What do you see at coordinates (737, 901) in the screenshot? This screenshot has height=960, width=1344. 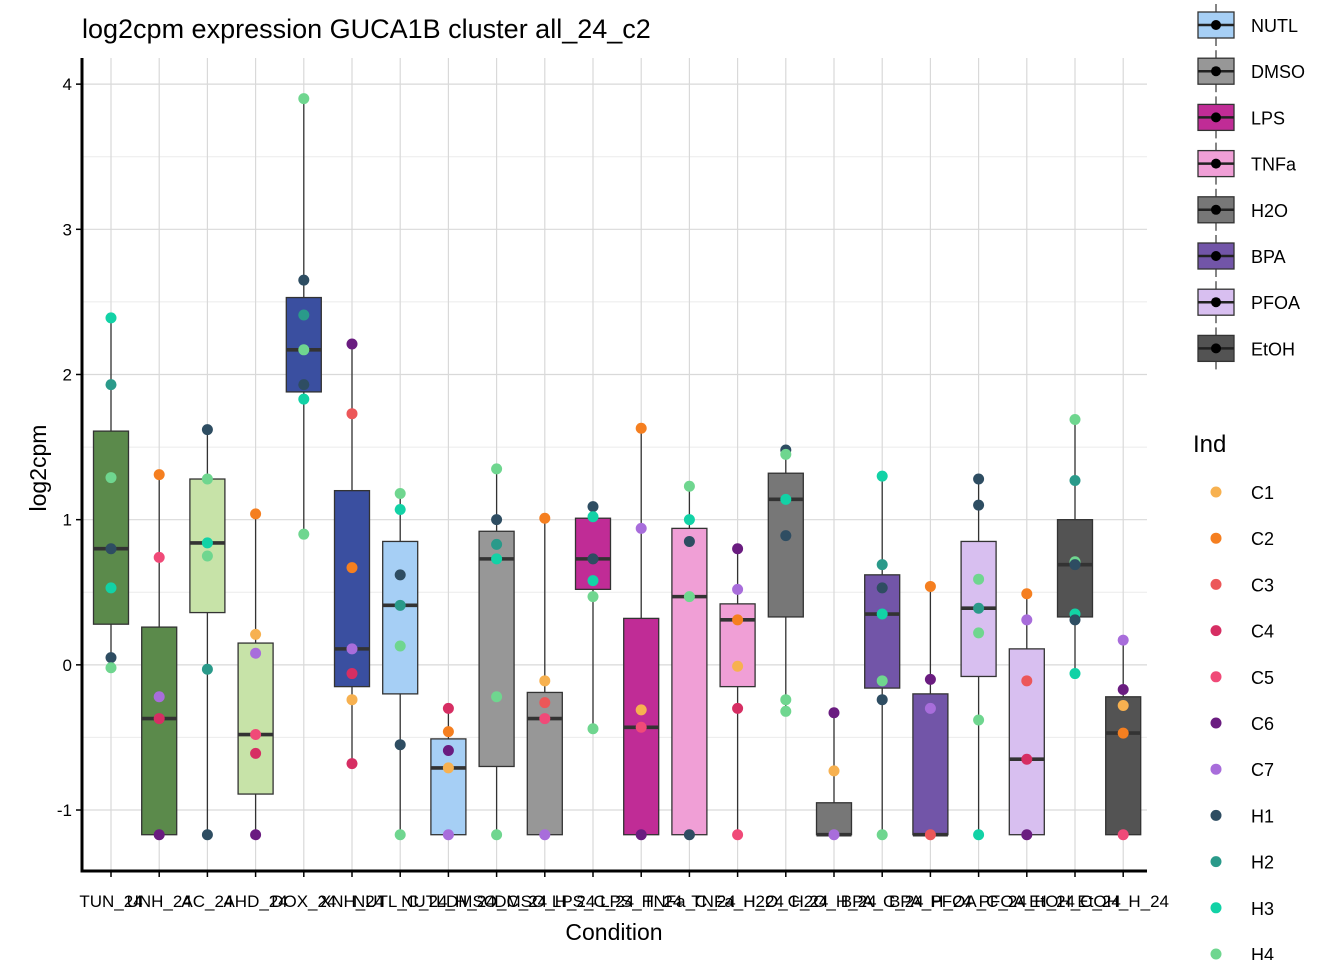 I see `x-tick-label: TNFa_H_24` at bounding box center [737, 901].